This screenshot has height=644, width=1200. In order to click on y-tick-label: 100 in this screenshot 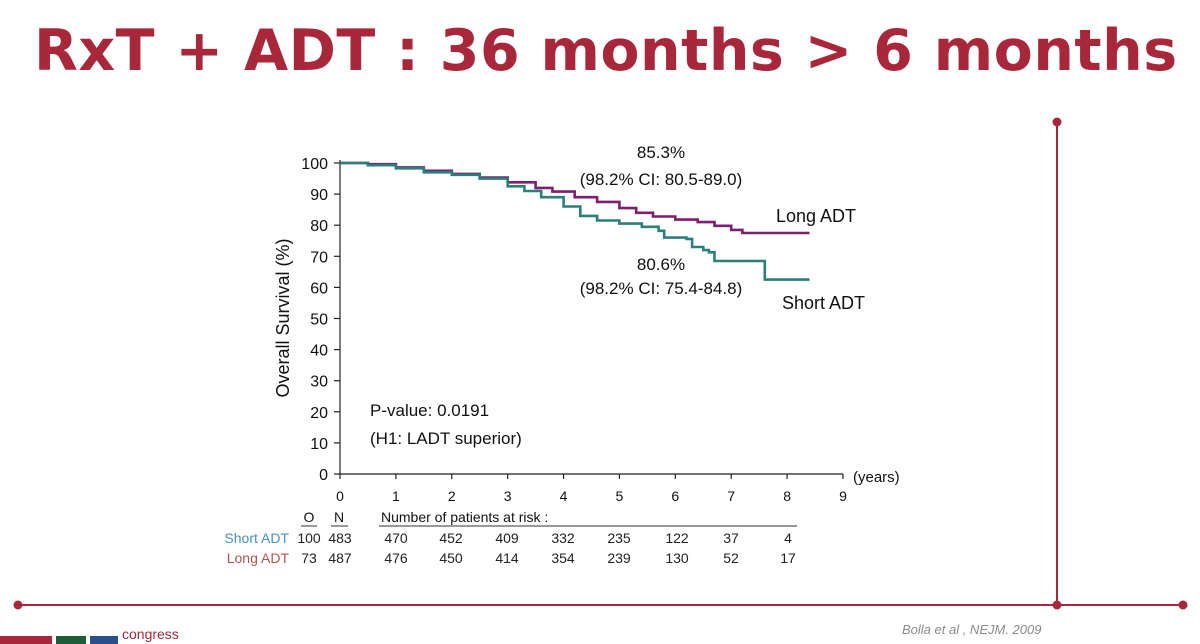, I will do `click(314, 164)`.